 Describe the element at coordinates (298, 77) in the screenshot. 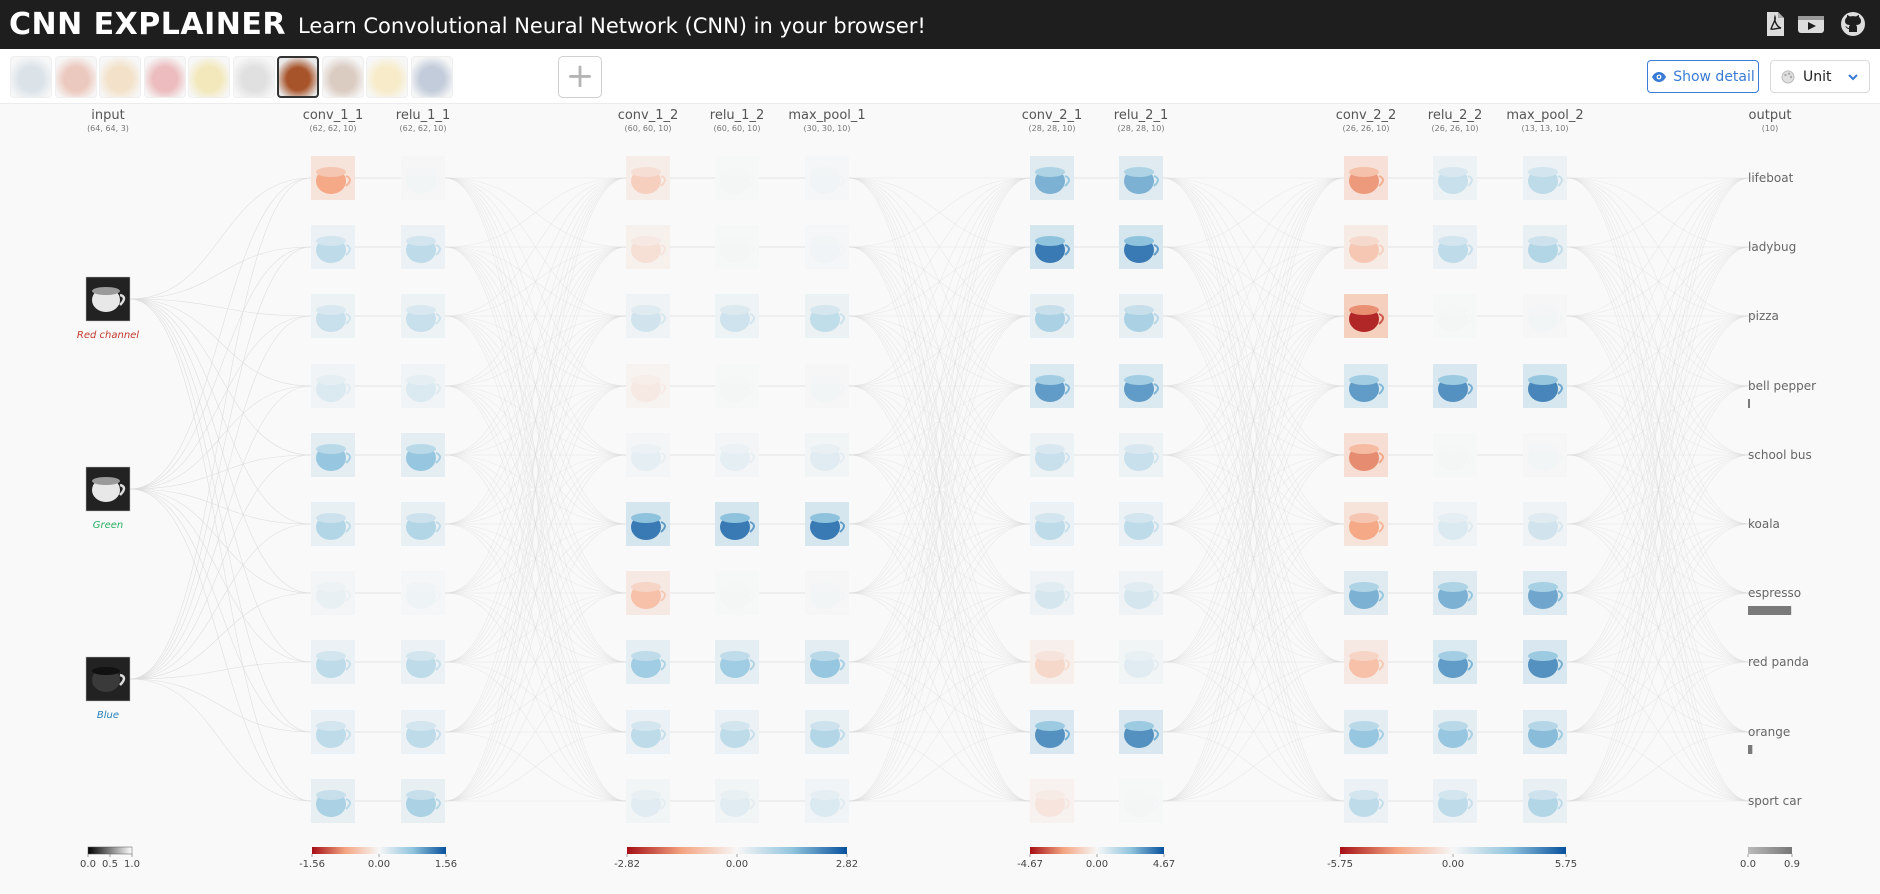

I see `image-thumb-espresso` at that location.